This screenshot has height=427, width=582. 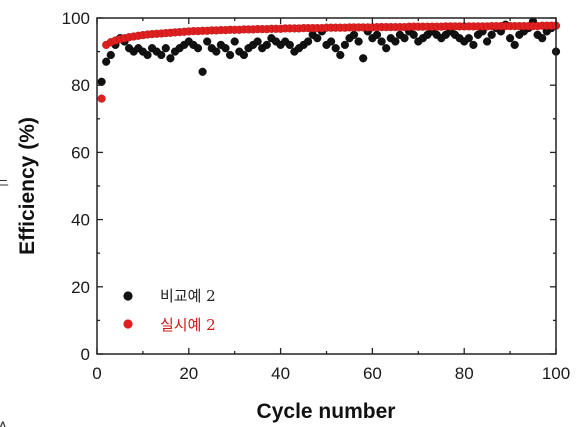 I want to click on legend-label-example: 실시예 2, so click(x=188, y=325).